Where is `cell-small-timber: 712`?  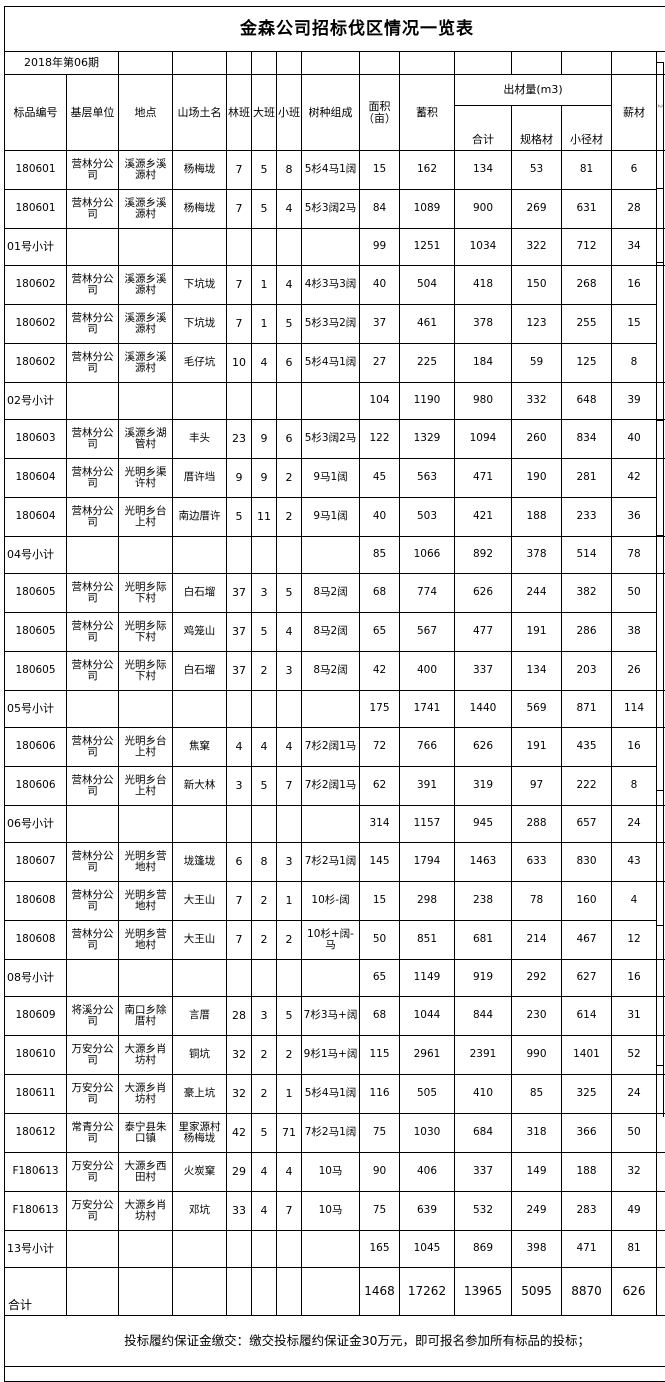
cell-small-timber: 712 is located at coordinates (587, 247).